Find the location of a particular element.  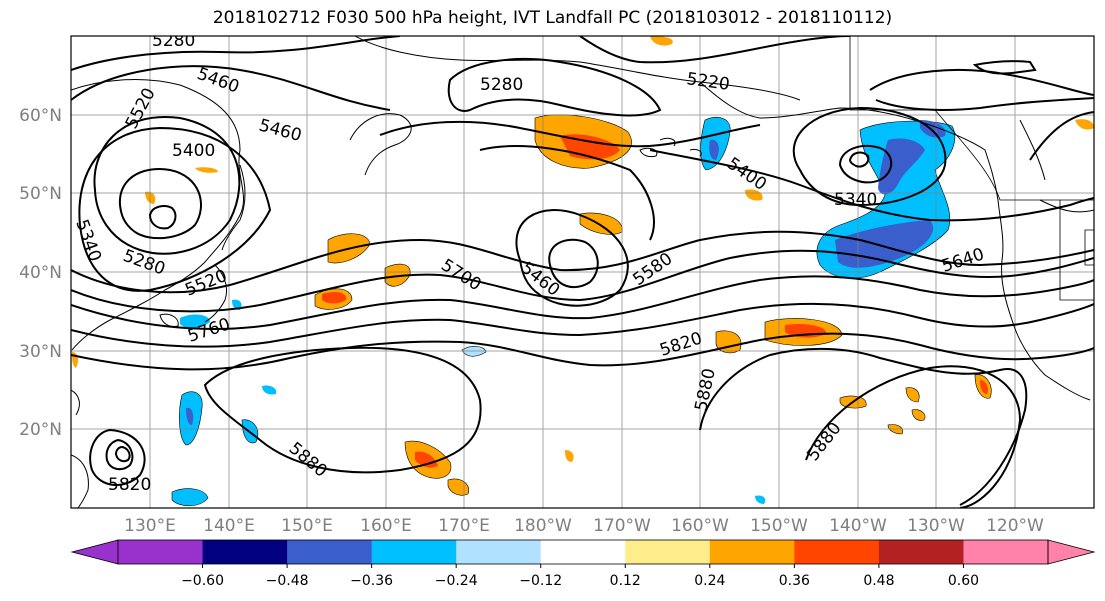

lon-label: 180°W is located at coordinates (543, 526).